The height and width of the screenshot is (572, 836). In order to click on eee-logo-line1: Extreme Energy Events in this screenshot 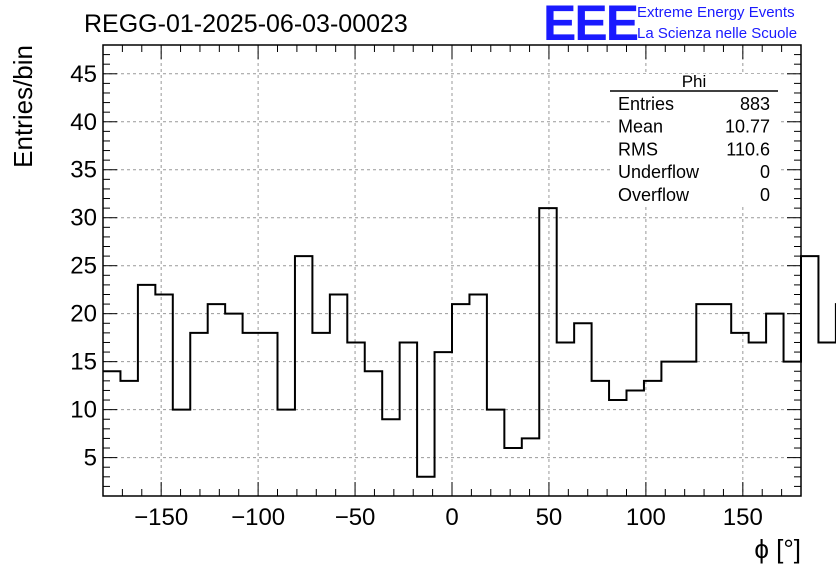, I will do `click(716, 12)`.